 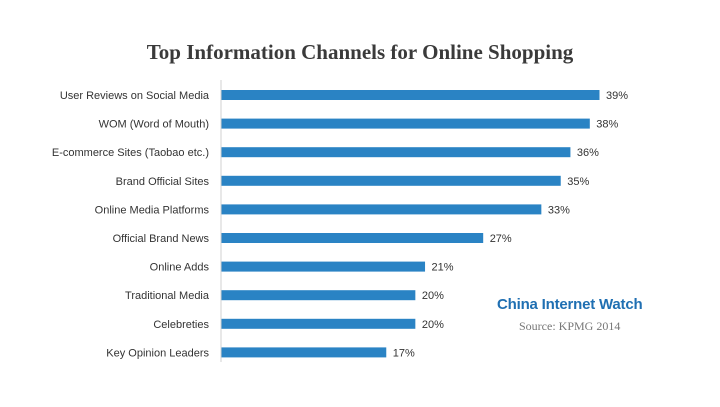 I want to click on category-label: Traditional Media, so click(x=167, y=296).